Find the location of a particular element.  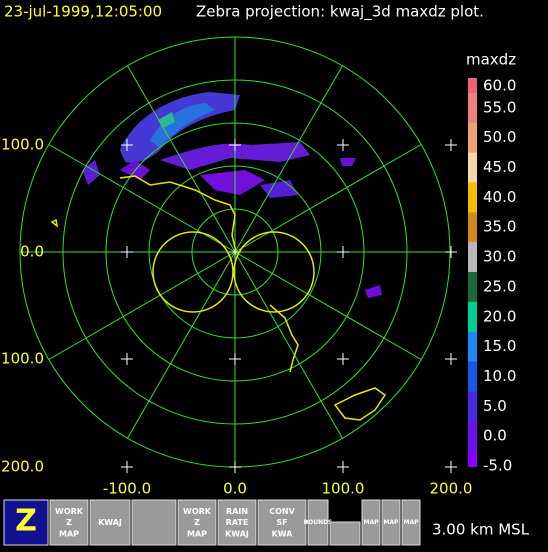

colorbar-label: 35.0 is located at coordinates (499, 227).